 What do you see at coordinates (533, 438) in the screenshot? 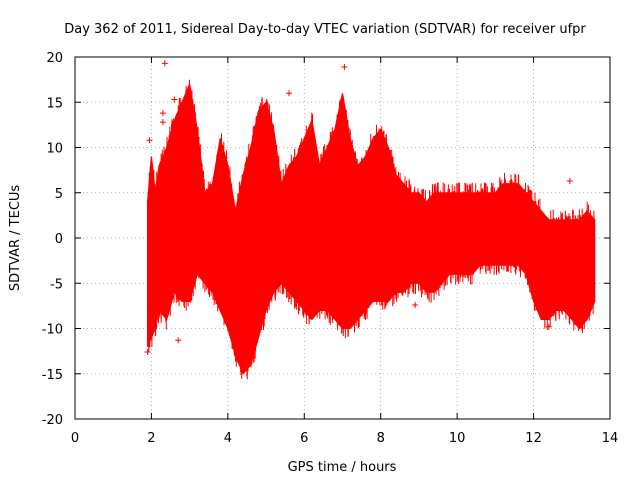
I see `x-tick-label: 12` at bounding box center [533, 438].